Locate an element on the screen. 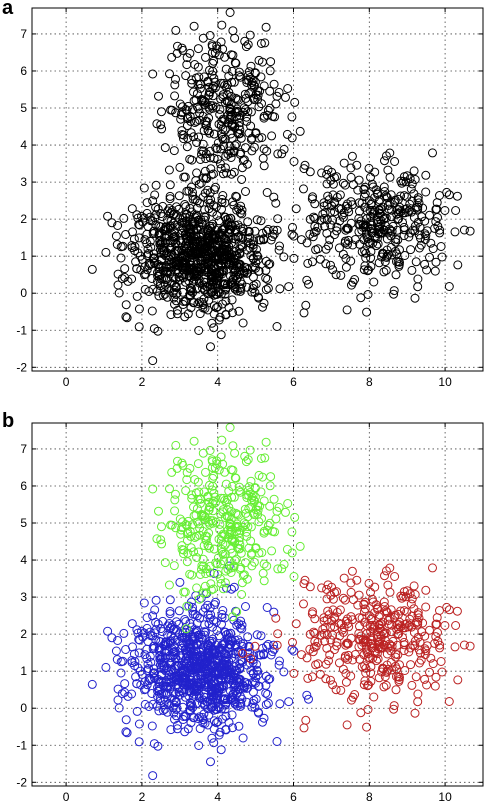  y-tick-label: 7 is located at coordinates (23, 34).